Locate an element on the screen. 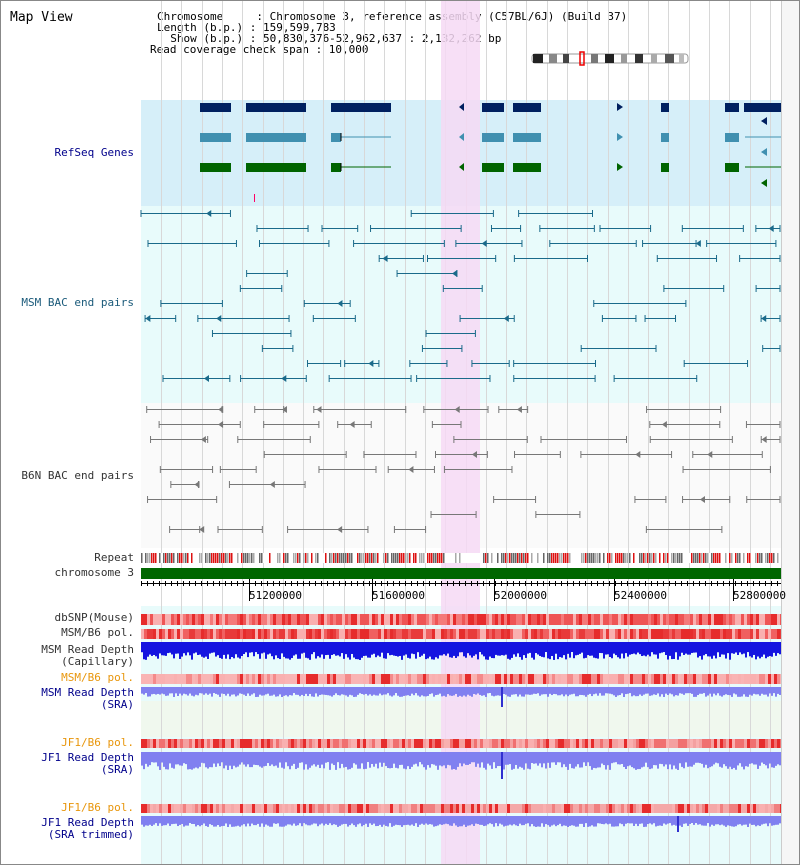 The image size is (800, 865). b6n-bac-track is located at coordinates (463, 469).